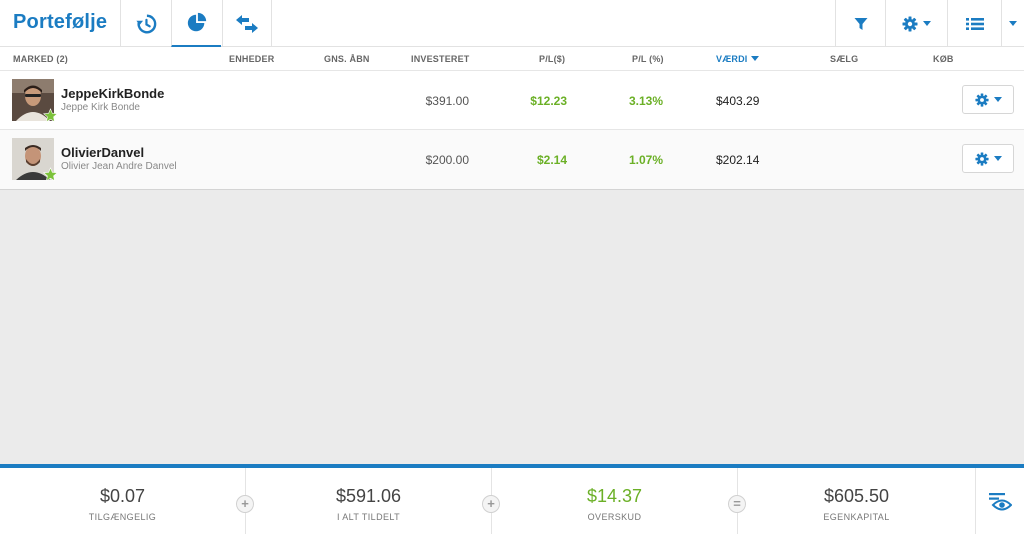 The image size is (1024, 534). I want to click on summary-equity: $605.50 EGENKAPITAL, so click(856, 501).